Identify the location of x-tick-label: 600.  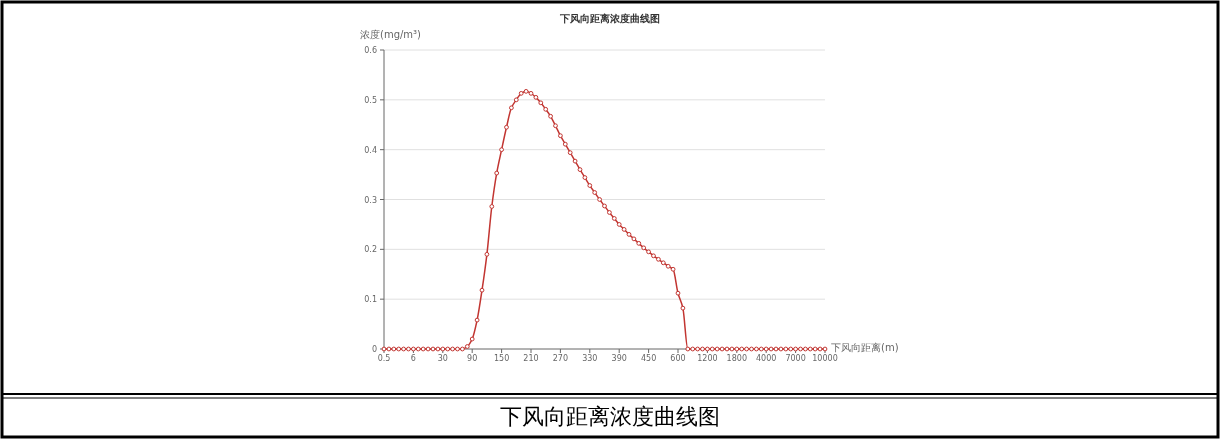
(678, 358).